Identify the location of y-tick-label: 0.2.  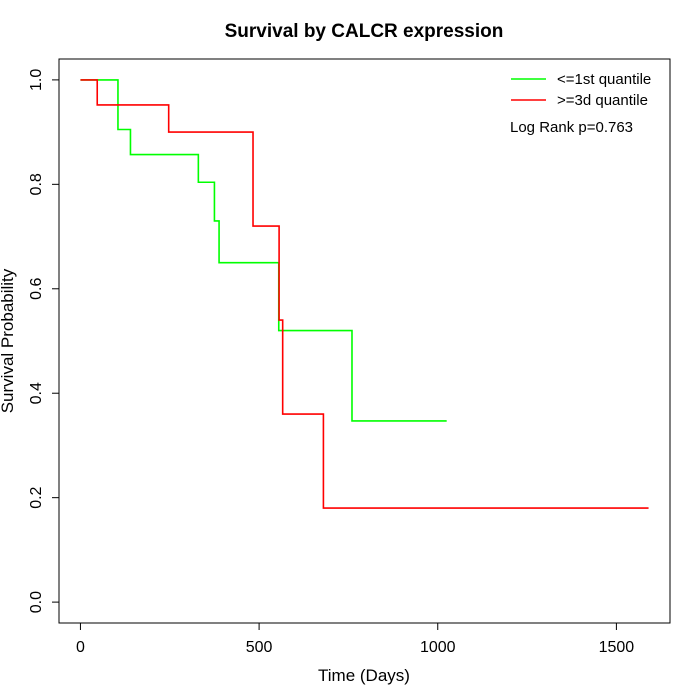
(36, 497).